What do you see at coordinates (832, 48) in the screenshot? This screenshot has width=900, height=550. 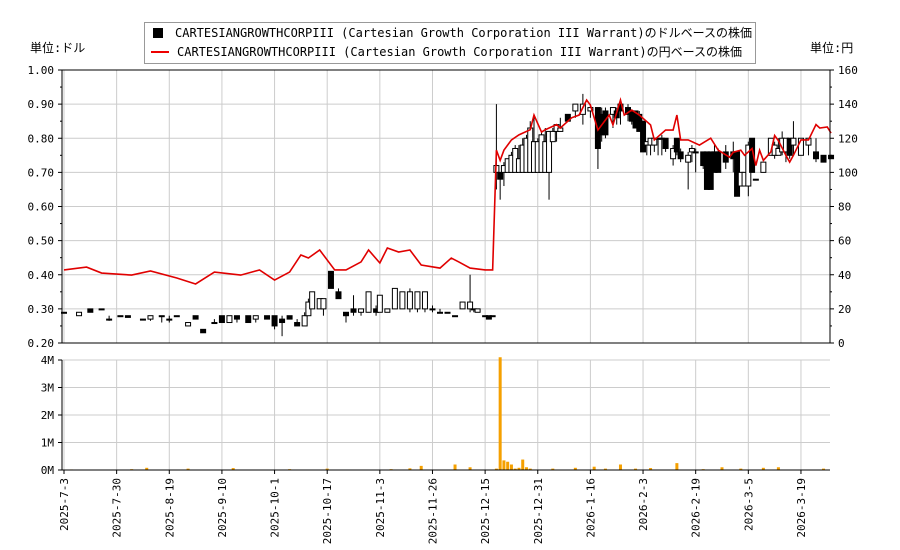 I see `right-axis-unit: 単位:円` at bounding box center [832, 48].